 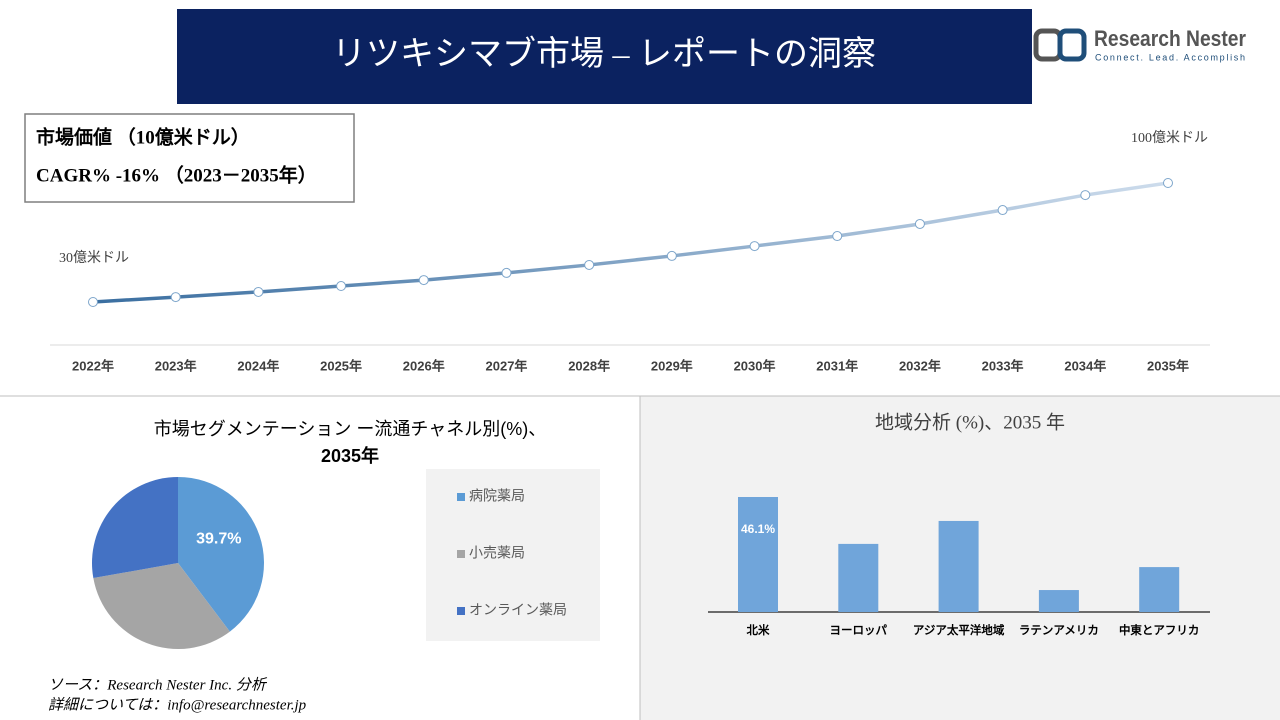 I want to click on logo-name: Research Nester, so click(x=1170, y=38).